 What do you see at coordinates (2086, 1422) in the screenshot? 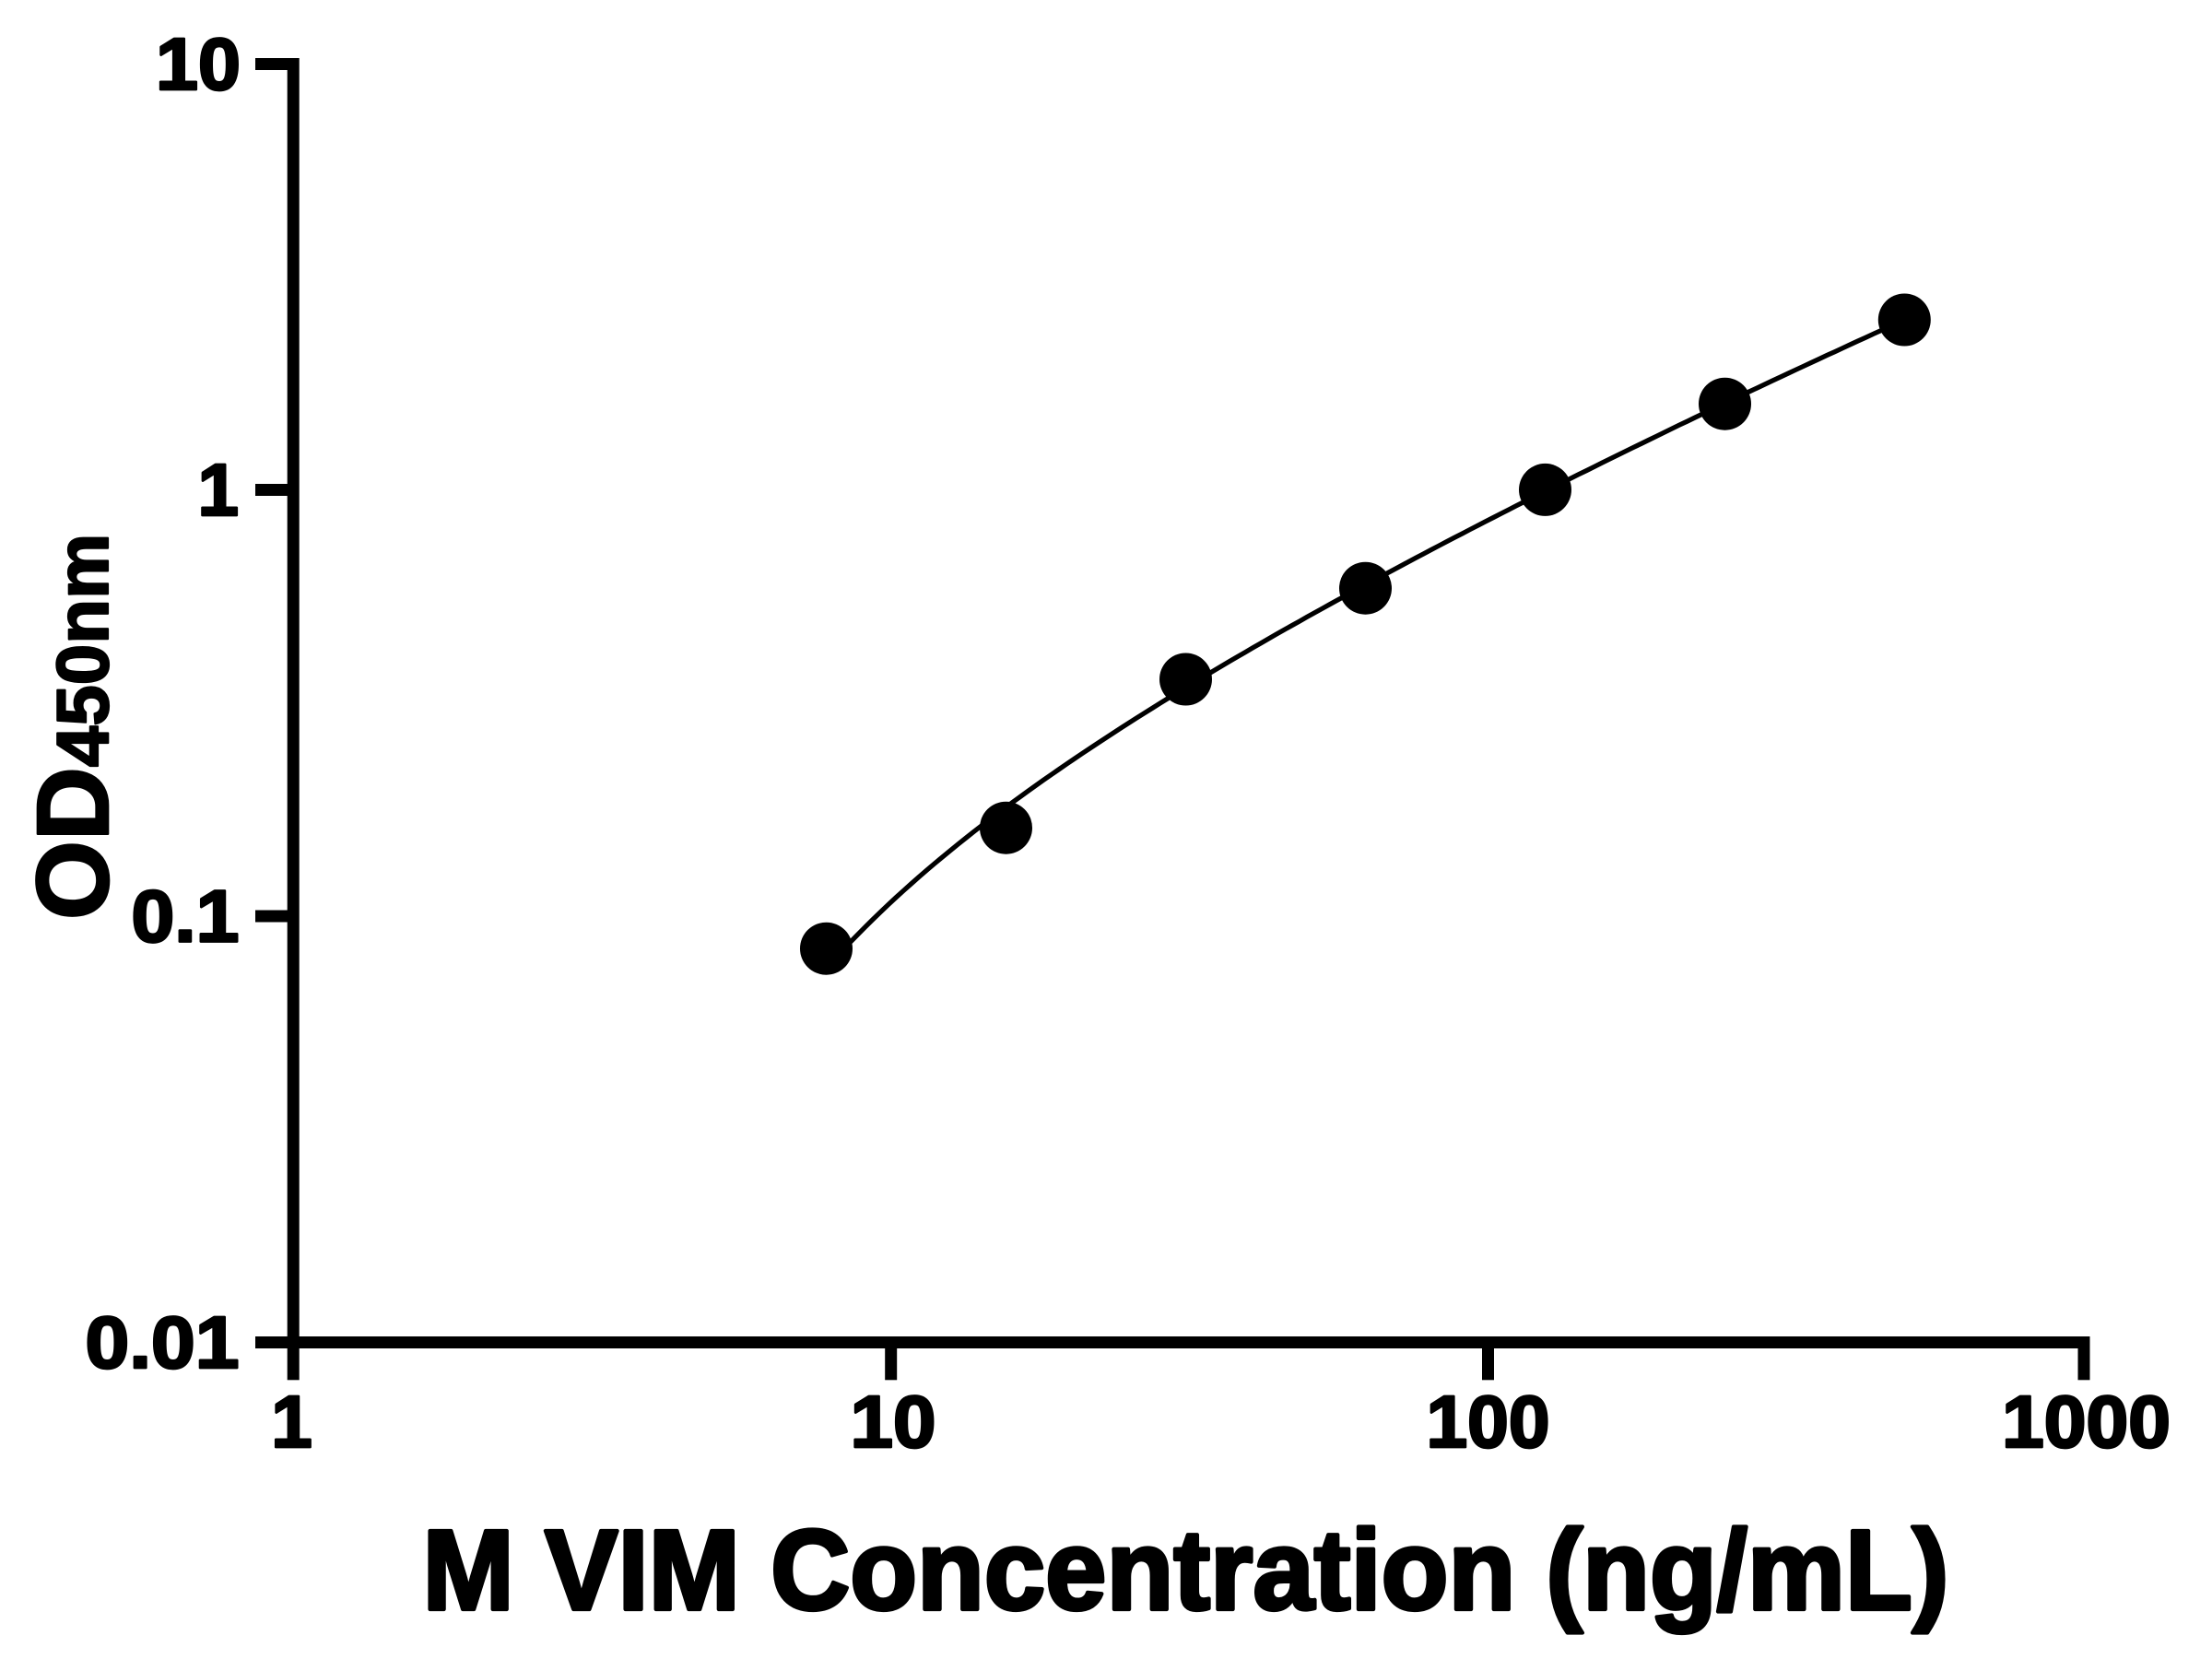
I see `svg-text: 1000` at bounding box center [2086, 1422].